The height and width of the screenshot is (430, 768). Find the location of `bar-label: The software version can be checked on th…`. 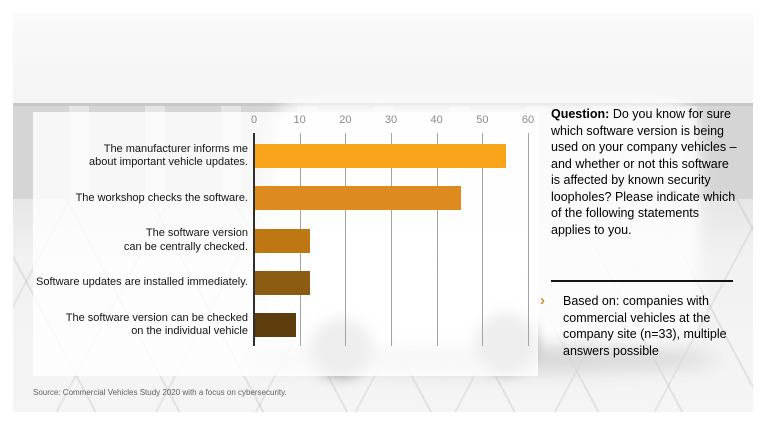

bar-label: The software version can be checked on th… is located at coordinates (156, 324).